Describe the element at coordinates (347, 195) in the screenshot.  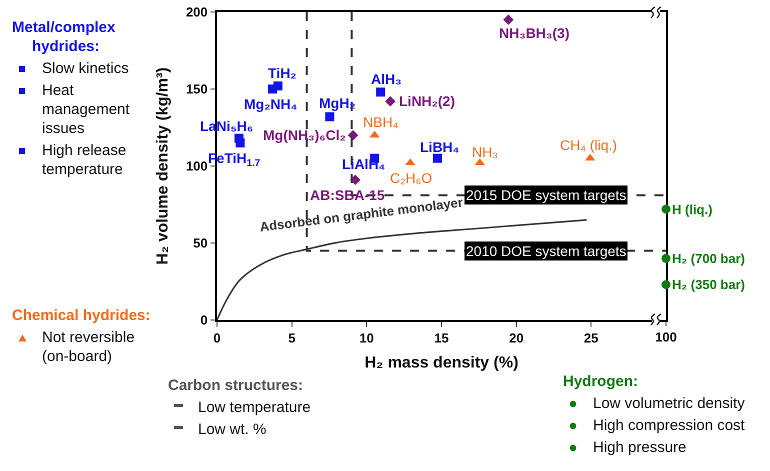
I see `annotation: AB:SBA-15` at that location.